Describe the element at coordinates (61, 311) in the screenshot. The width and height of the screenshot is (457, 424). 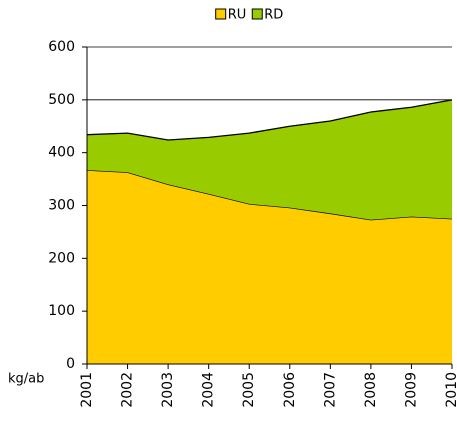
I see `y-tick-label: 100` at that location.